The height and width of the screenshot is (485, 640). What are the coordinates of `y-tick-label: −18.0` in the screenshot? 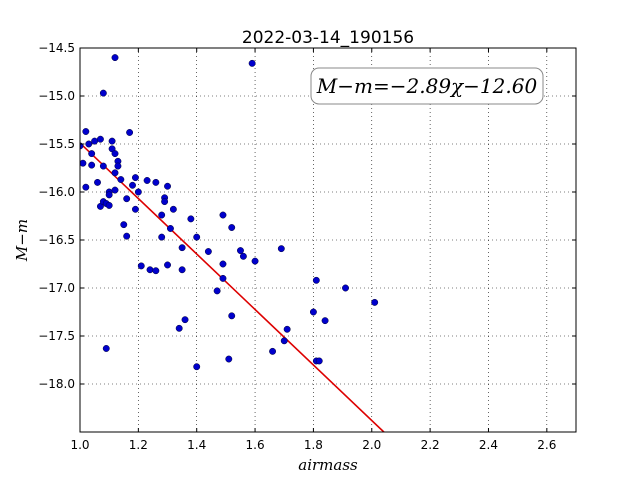 It's located at (56, 384).